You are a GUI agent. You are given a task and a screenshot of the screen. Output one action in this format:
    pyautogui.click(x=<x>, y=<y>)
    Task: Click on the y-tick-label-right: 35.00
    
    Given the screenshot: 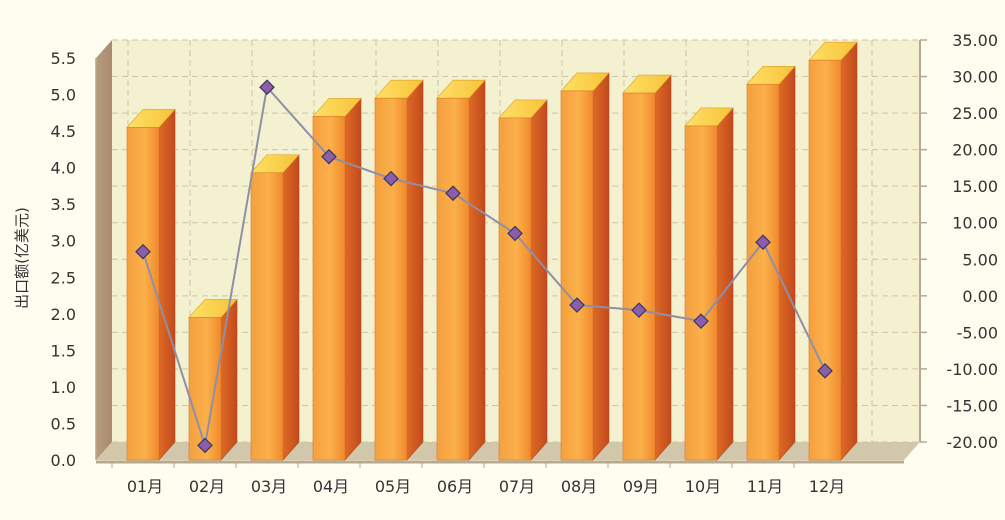 What is the action you would take?
    pyautogui.click(x=975, y=40)
    